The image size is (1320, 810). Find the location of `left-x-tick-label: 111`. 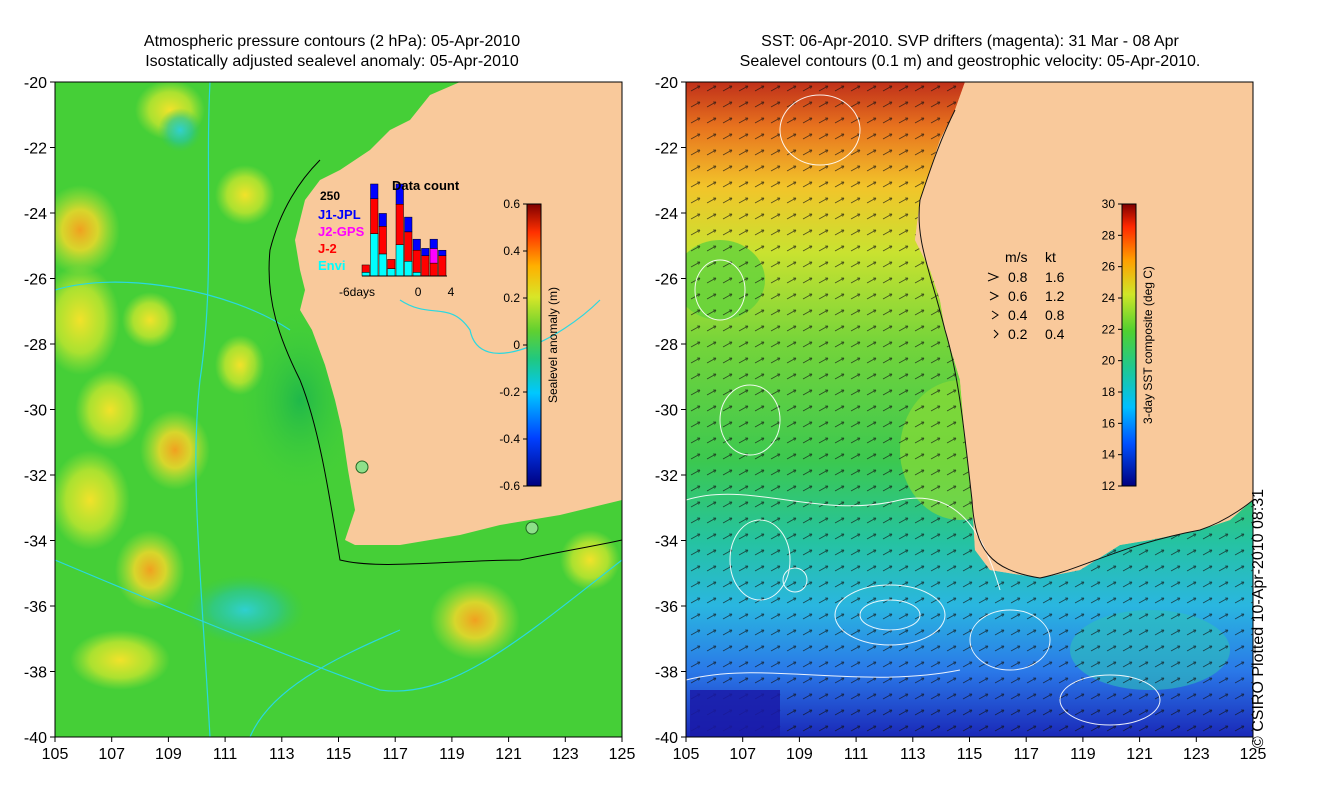

left-x-tick-label: 111 is located at coordinates (225, 754).